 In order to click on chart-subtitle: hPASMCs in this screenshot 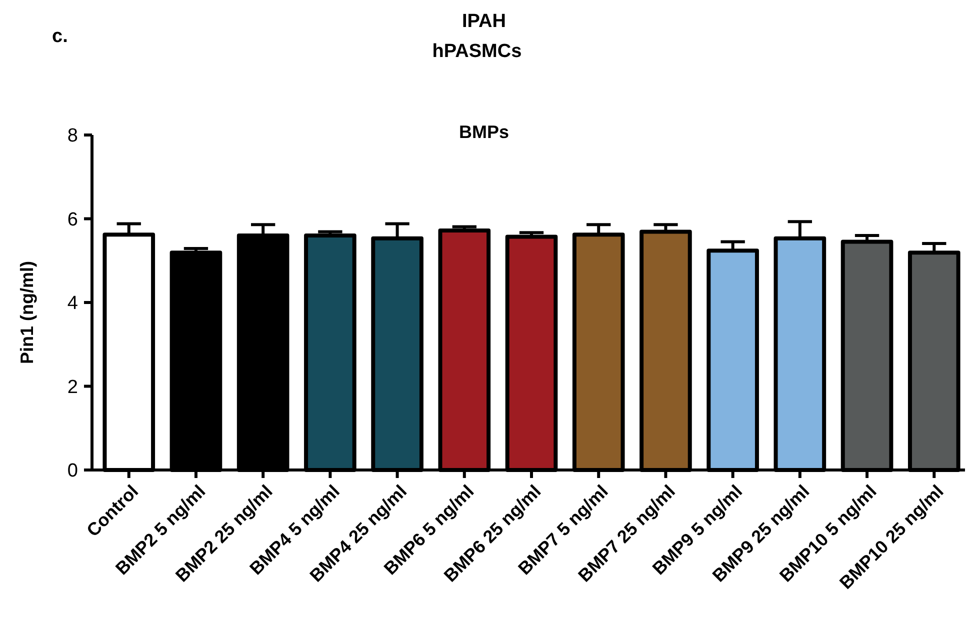, I will do `click(477, 51)`.